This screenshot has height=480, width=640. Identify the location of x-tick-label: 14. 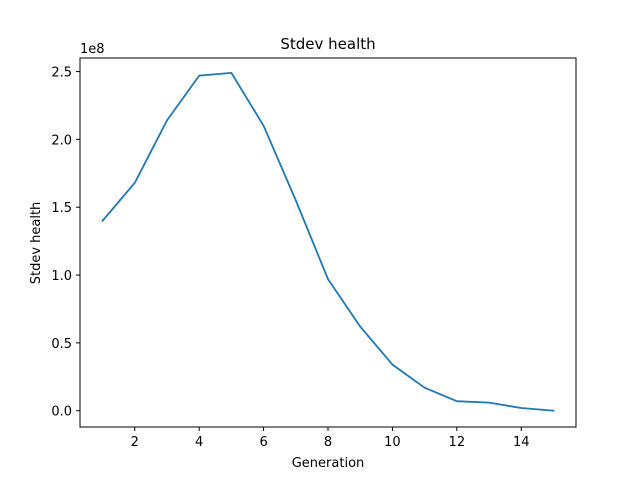
(521, 442).